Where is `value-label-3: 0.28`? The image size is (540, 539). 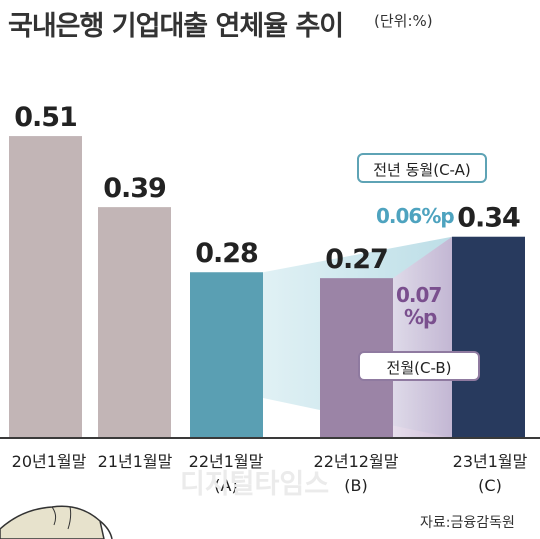 value-label-3: 0.28 is located at coordinates (226, 253).